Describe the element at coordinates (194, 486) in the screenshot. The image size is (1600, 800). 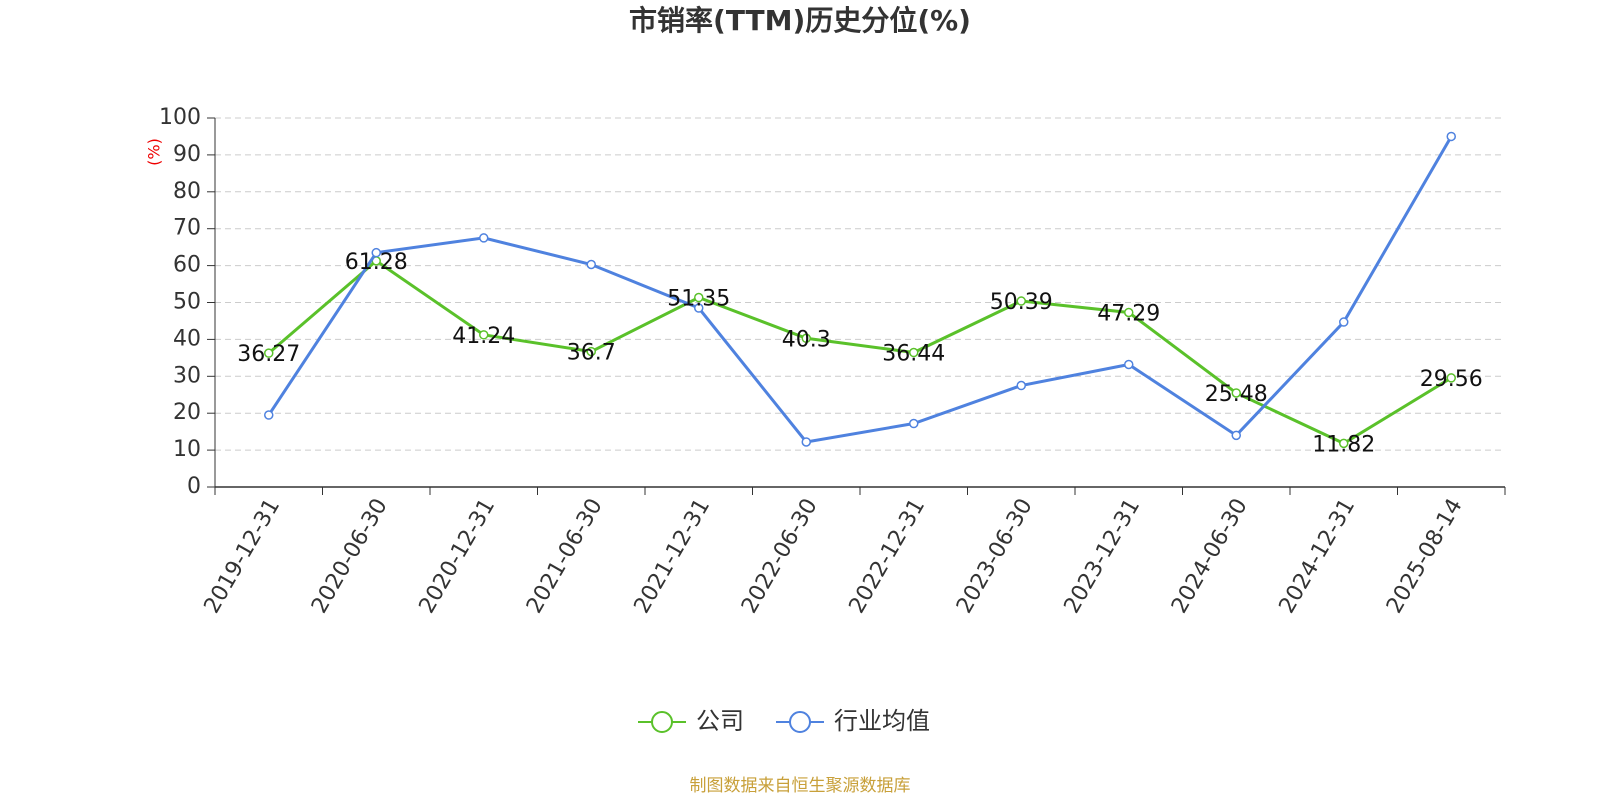
I see `y-tick-label: 0` at that location.